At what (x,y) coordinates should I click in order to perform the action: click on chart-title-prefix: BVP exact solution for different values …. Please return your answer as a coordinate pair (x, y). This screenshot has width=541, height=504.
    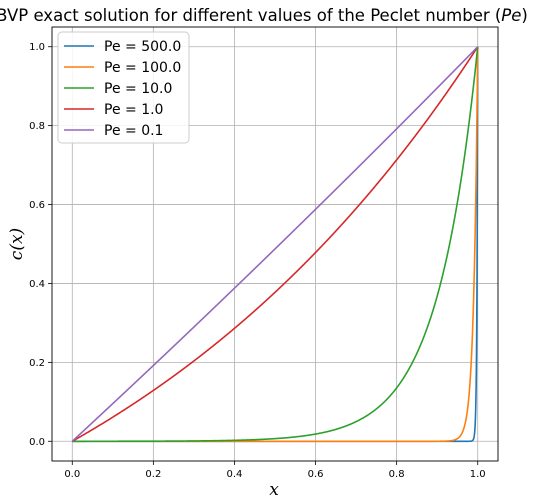
    Looking at the image, I should click on (250, 15).